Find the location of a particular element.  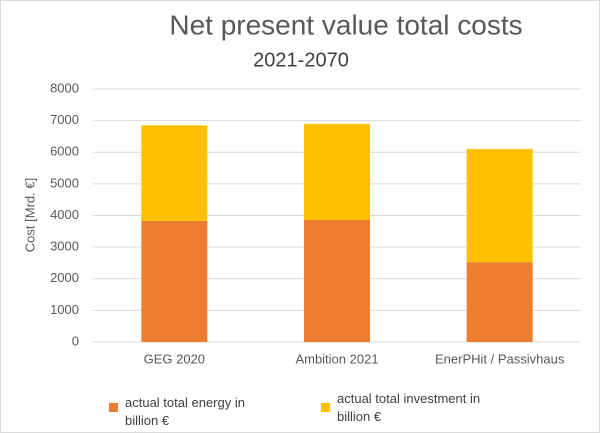

legend-label: actual total energy in billion € is located at coordinates (185, 411).